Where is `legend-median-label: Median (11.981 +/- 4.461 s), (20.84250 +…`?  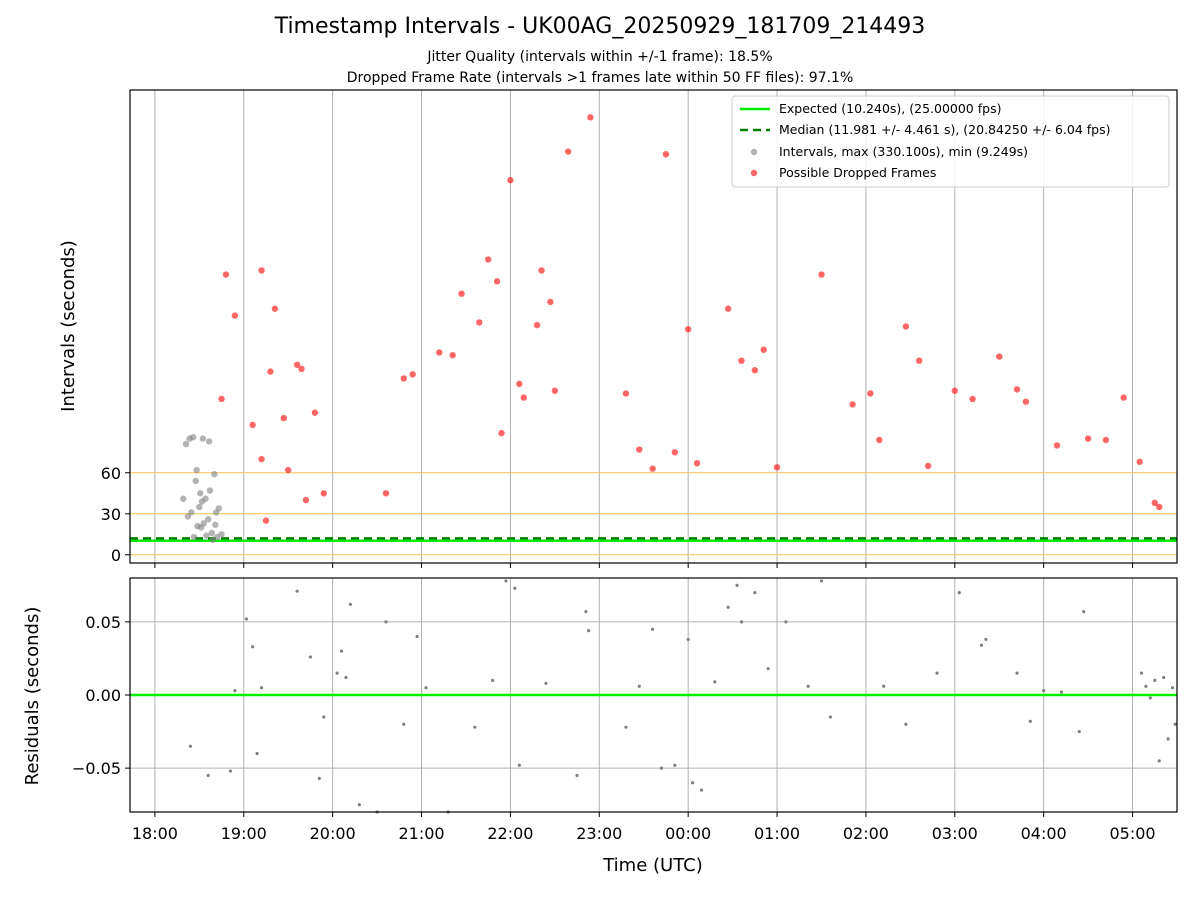
legend-median-label: Median (11.981 +/- 4.461 s), (20.84250 +… is located at coordinates (944, 129).